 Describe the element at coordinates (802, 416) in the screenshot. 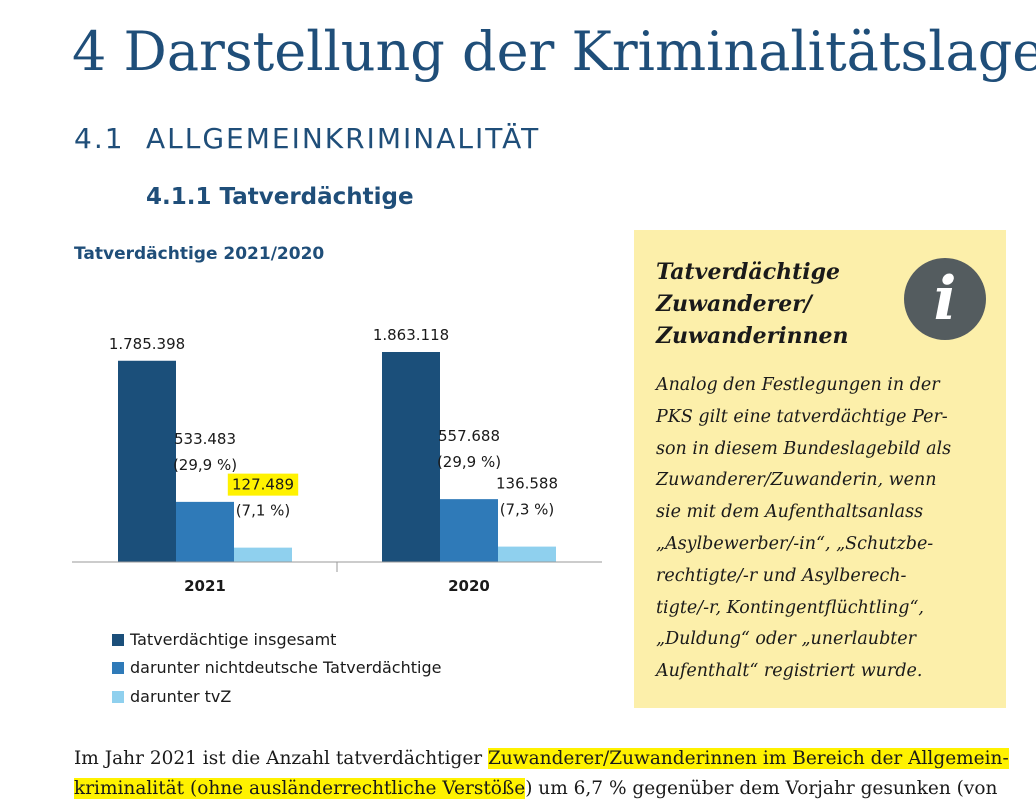

I see `info-body-line: PKS gilt eine tatverdächtige Per-` at that location.